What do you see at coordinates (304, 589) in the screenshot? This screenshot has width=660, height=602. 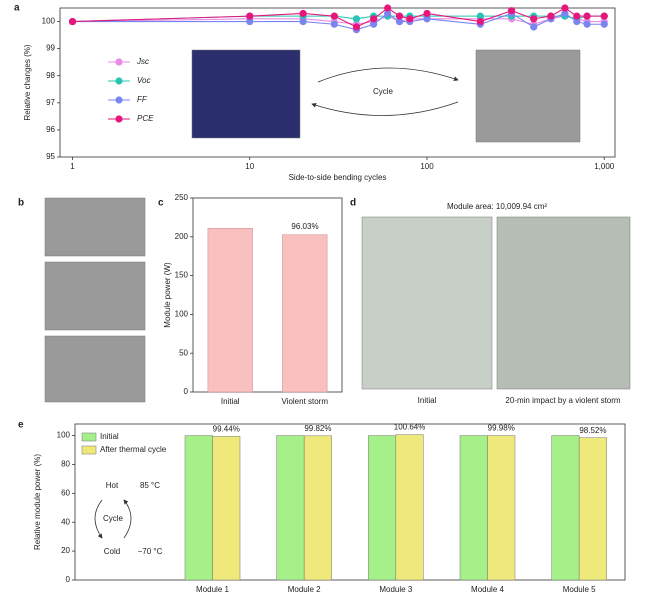 I see `x-tick-label: Module 2` at bounding box center [304, 589].